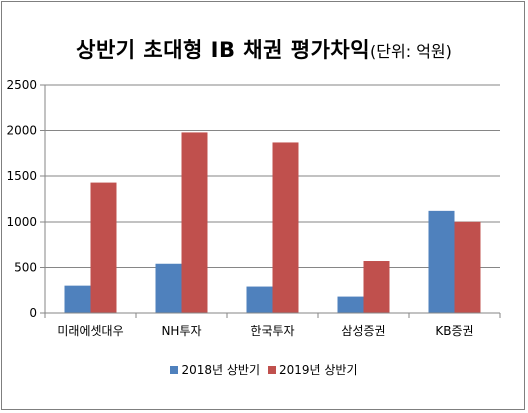 This screenshot has height=413, width=528. What do you see at coordinates (223, 50) in the screenshot?
I see `chart-title: 상반기 초대형 IB 채권 평가차익` at bounding box center [223, 50].